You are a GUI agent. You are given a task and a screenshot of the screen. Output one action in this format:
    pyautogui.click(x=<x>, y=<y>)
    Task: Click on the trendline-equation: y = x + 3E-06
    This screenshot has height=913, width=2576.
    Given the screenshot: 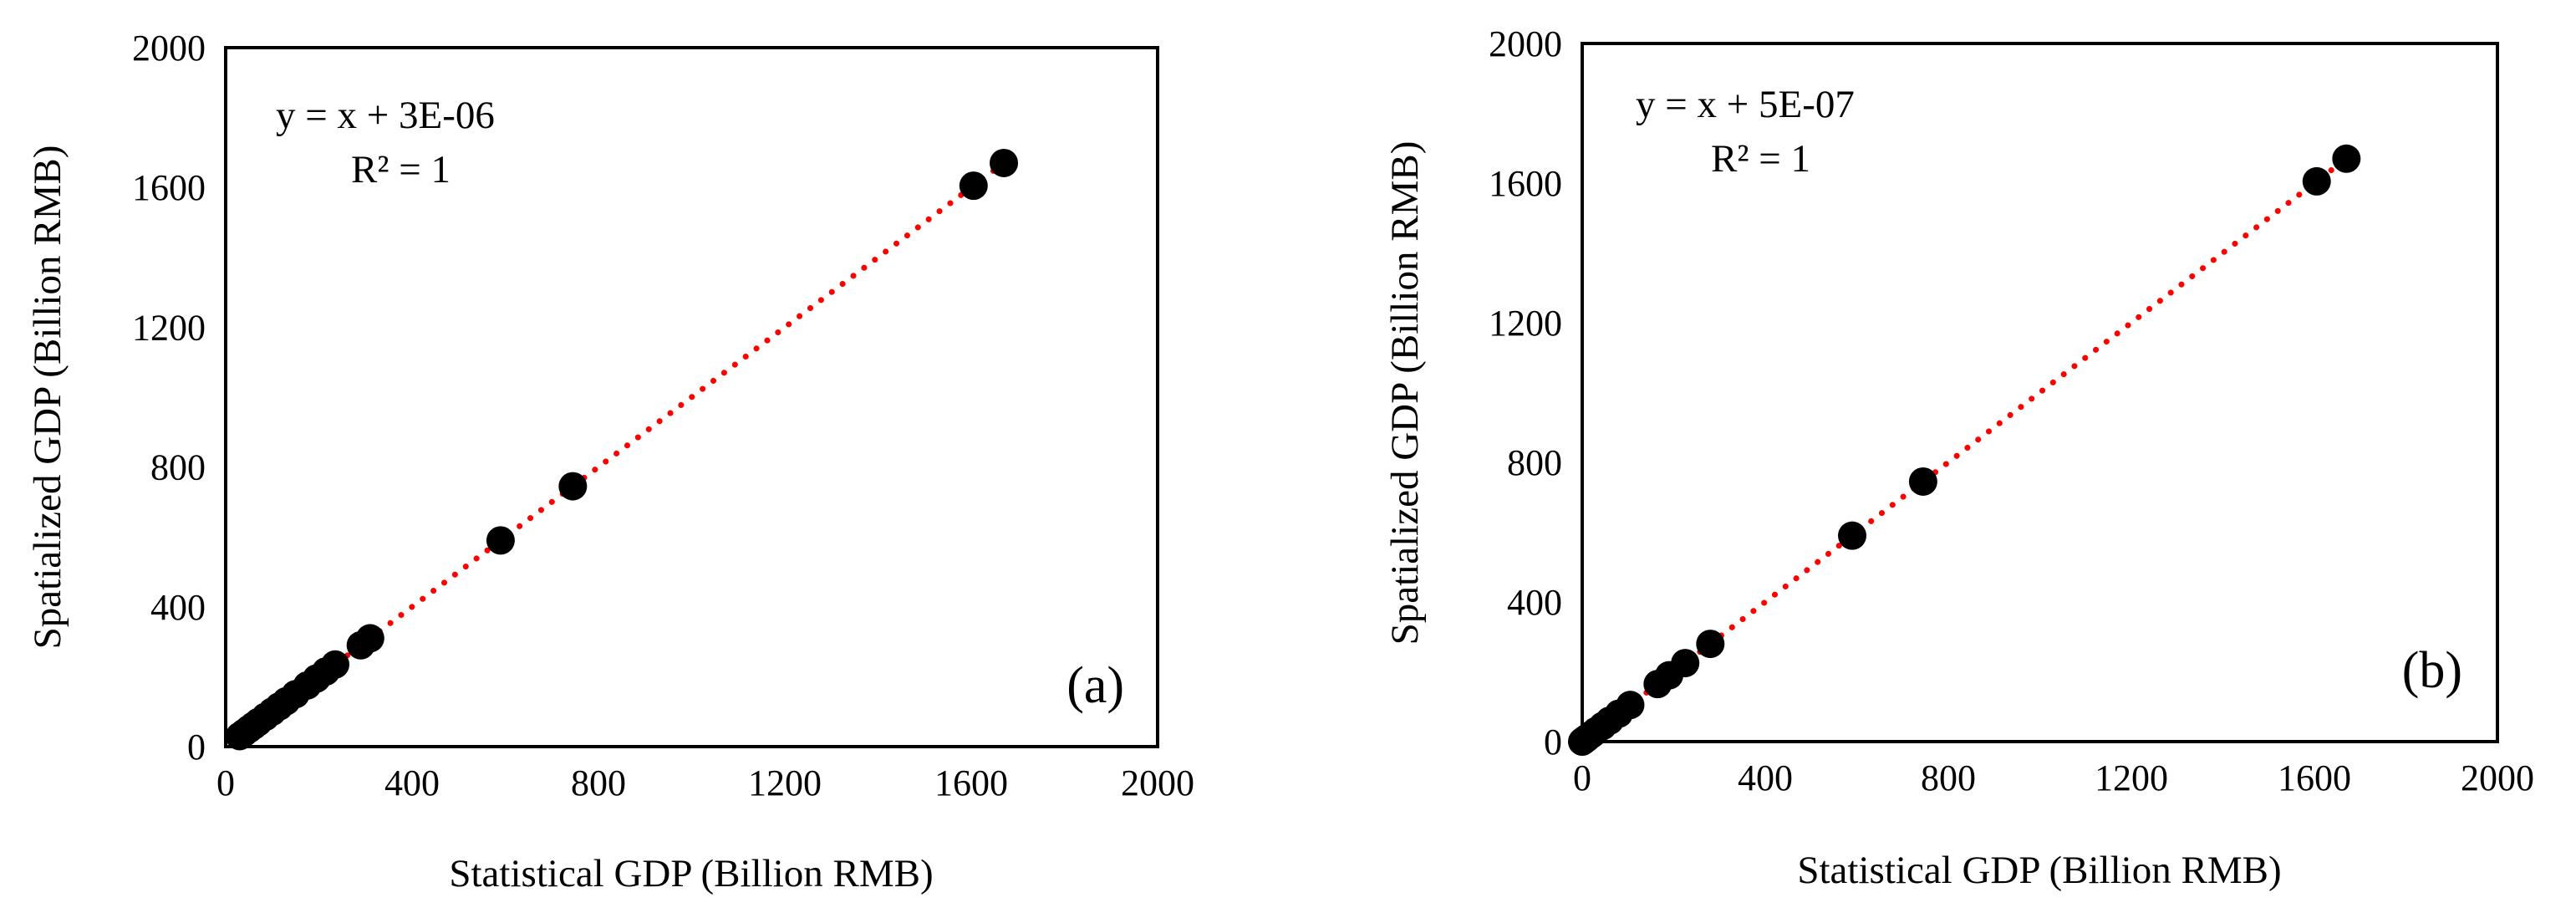 What is the action you would take?
    pyautogui.click(x=385, y=116)
    